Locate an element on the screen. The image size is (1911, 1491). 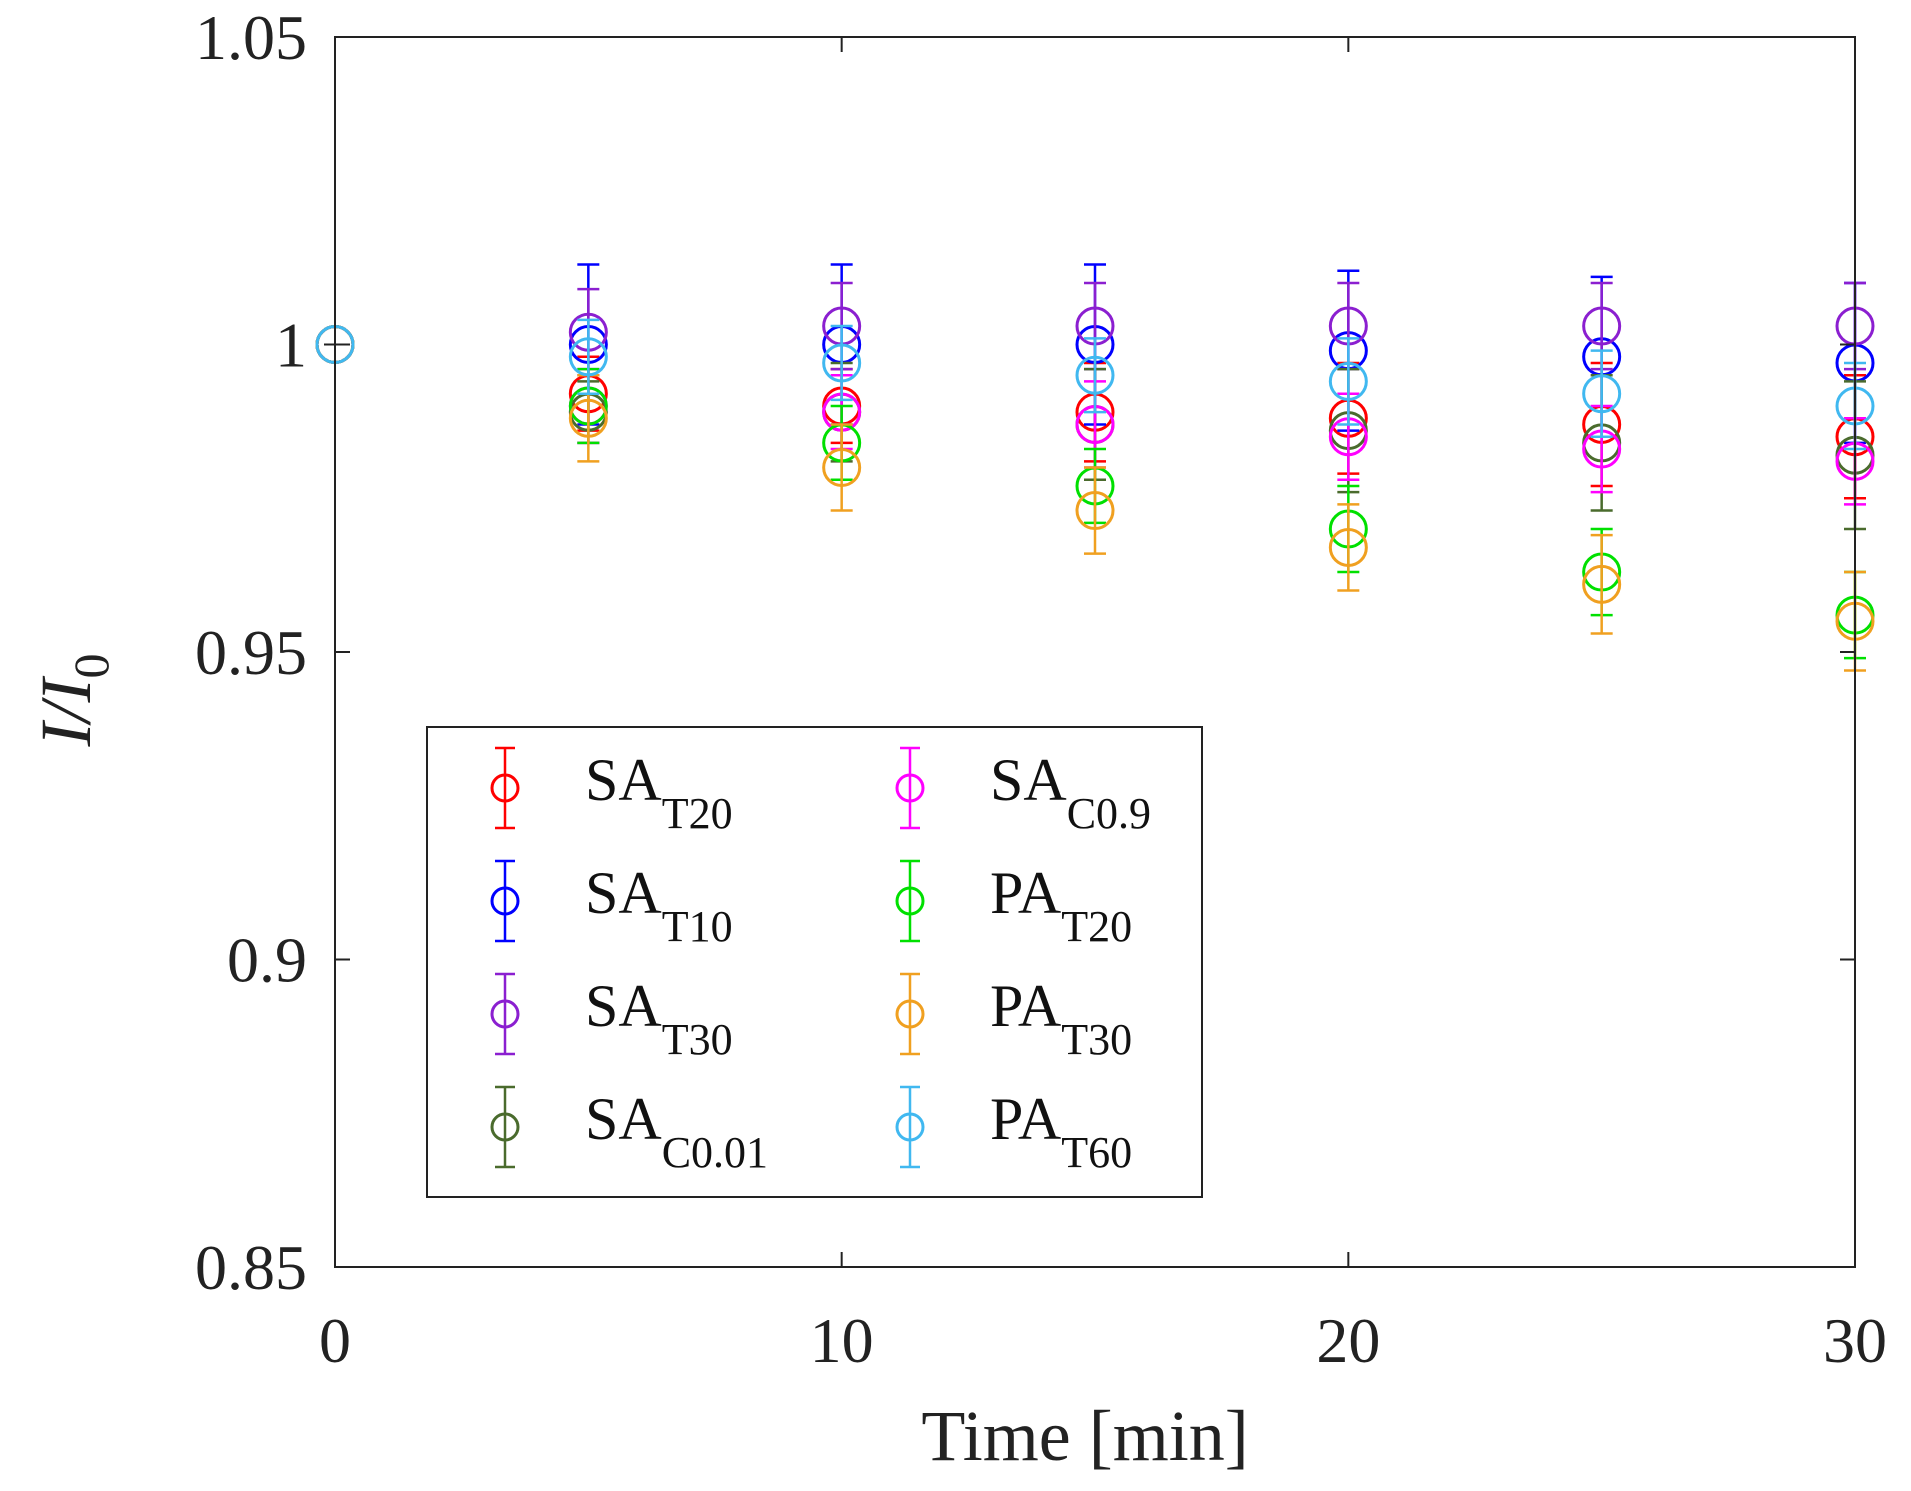
legend-label-sub: T60 is located at coordinates (1096, 1152).